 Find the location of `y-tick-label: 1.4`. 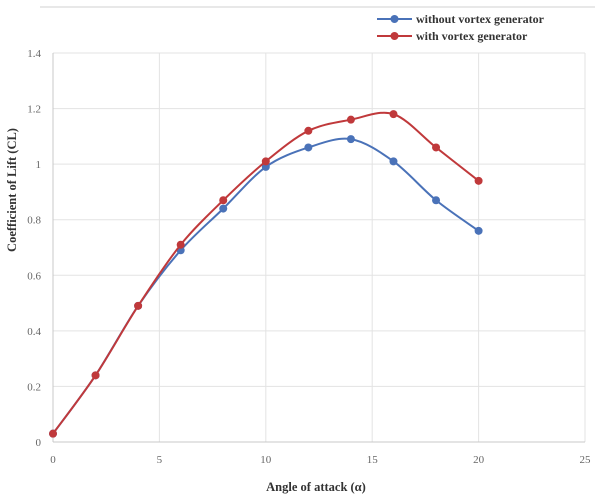

y-tick-label: 1.4 is located at coordinates (34, 54).